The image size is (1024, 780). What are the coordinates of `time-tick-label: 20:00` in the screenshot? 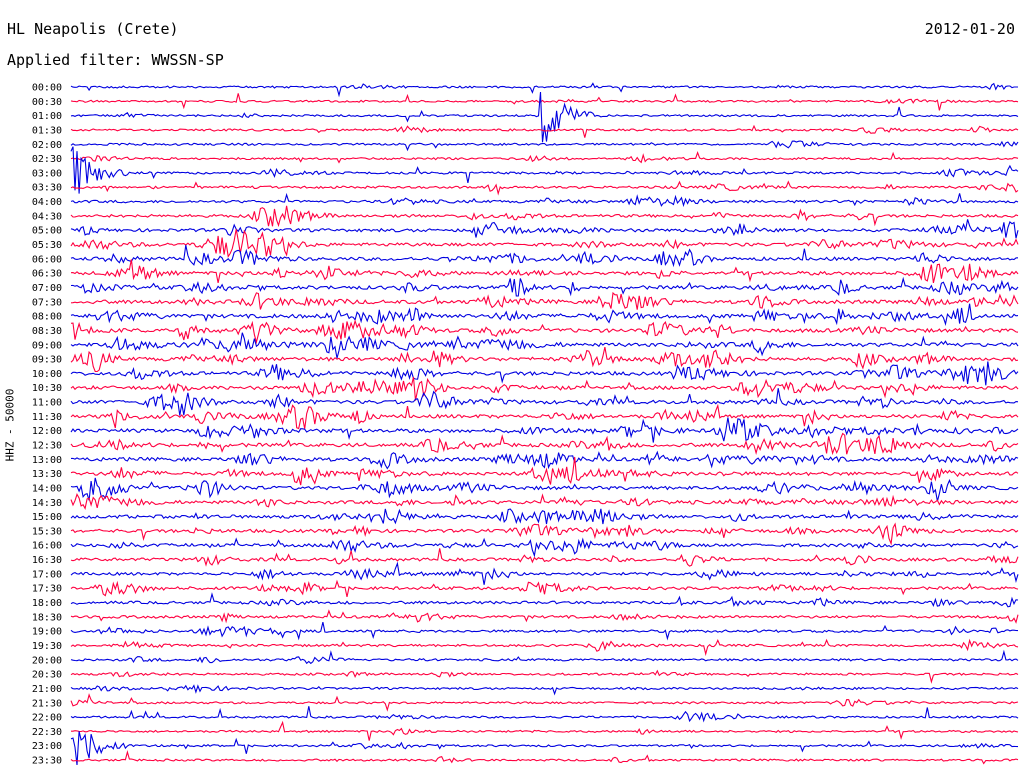 It's located at (47, 660).